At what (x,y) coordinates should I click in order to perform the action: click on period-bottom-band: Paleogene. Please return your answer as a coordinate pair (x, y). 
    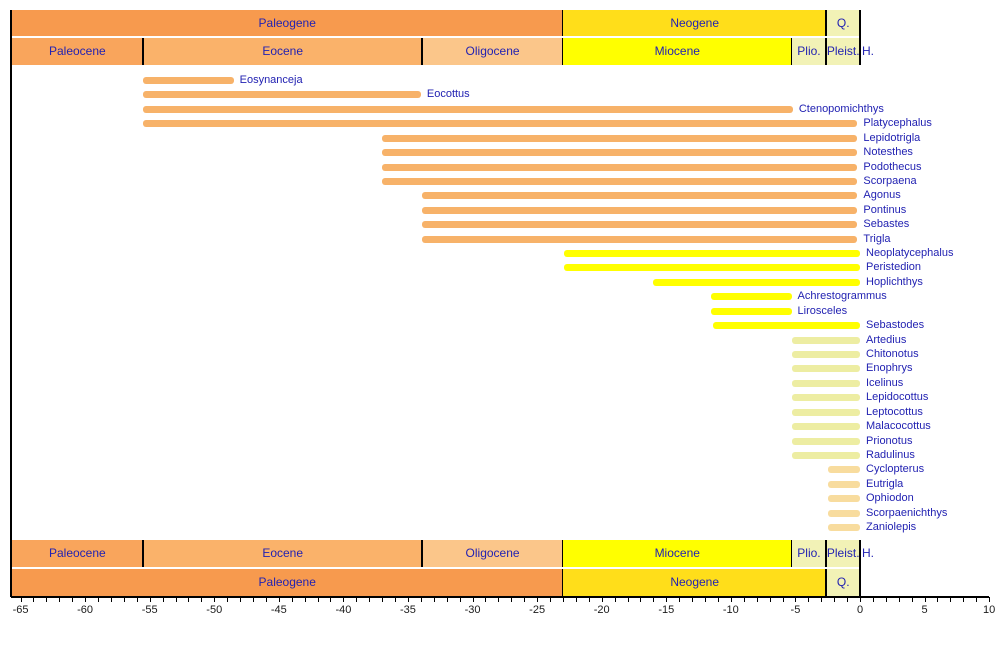
    Looking at the image, I should click on (287, 582).